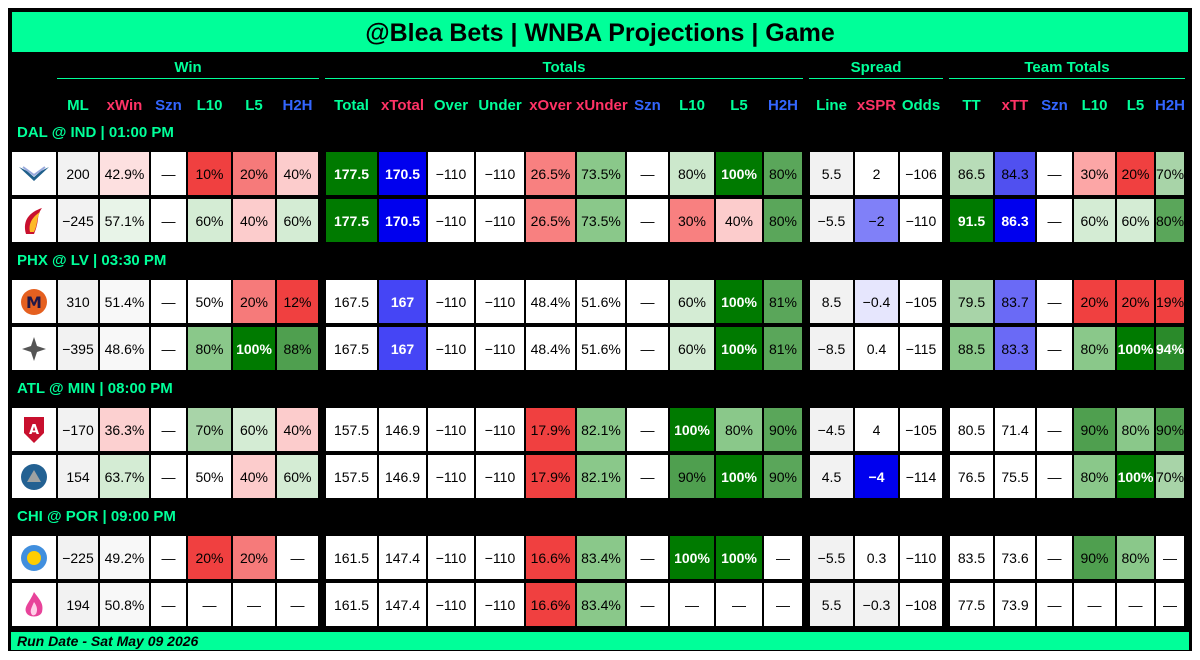 The height and width of the screenshot is (660, 1200). What do you see at coordinates (647, 105) in the screenshot?
I see `header-szn-12: Szn` at bounding box center [647, 105].